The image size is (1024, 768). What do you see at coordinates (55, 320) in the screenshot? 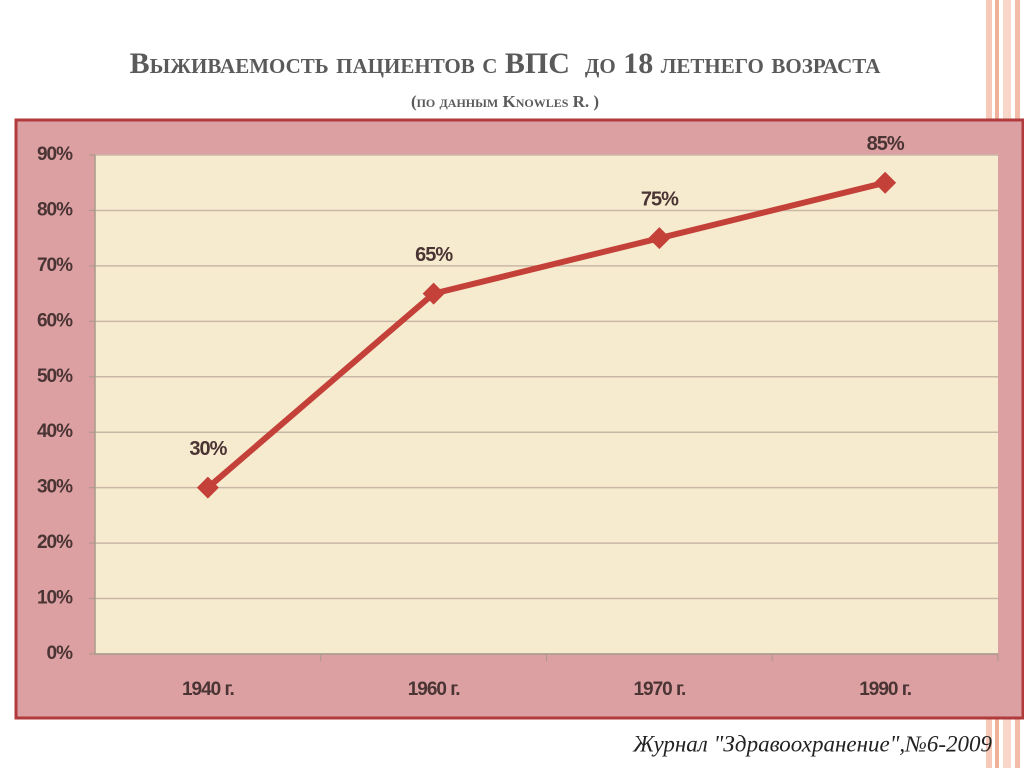
I see `y-tick-label: 60%` at bounding box center [55, 320].